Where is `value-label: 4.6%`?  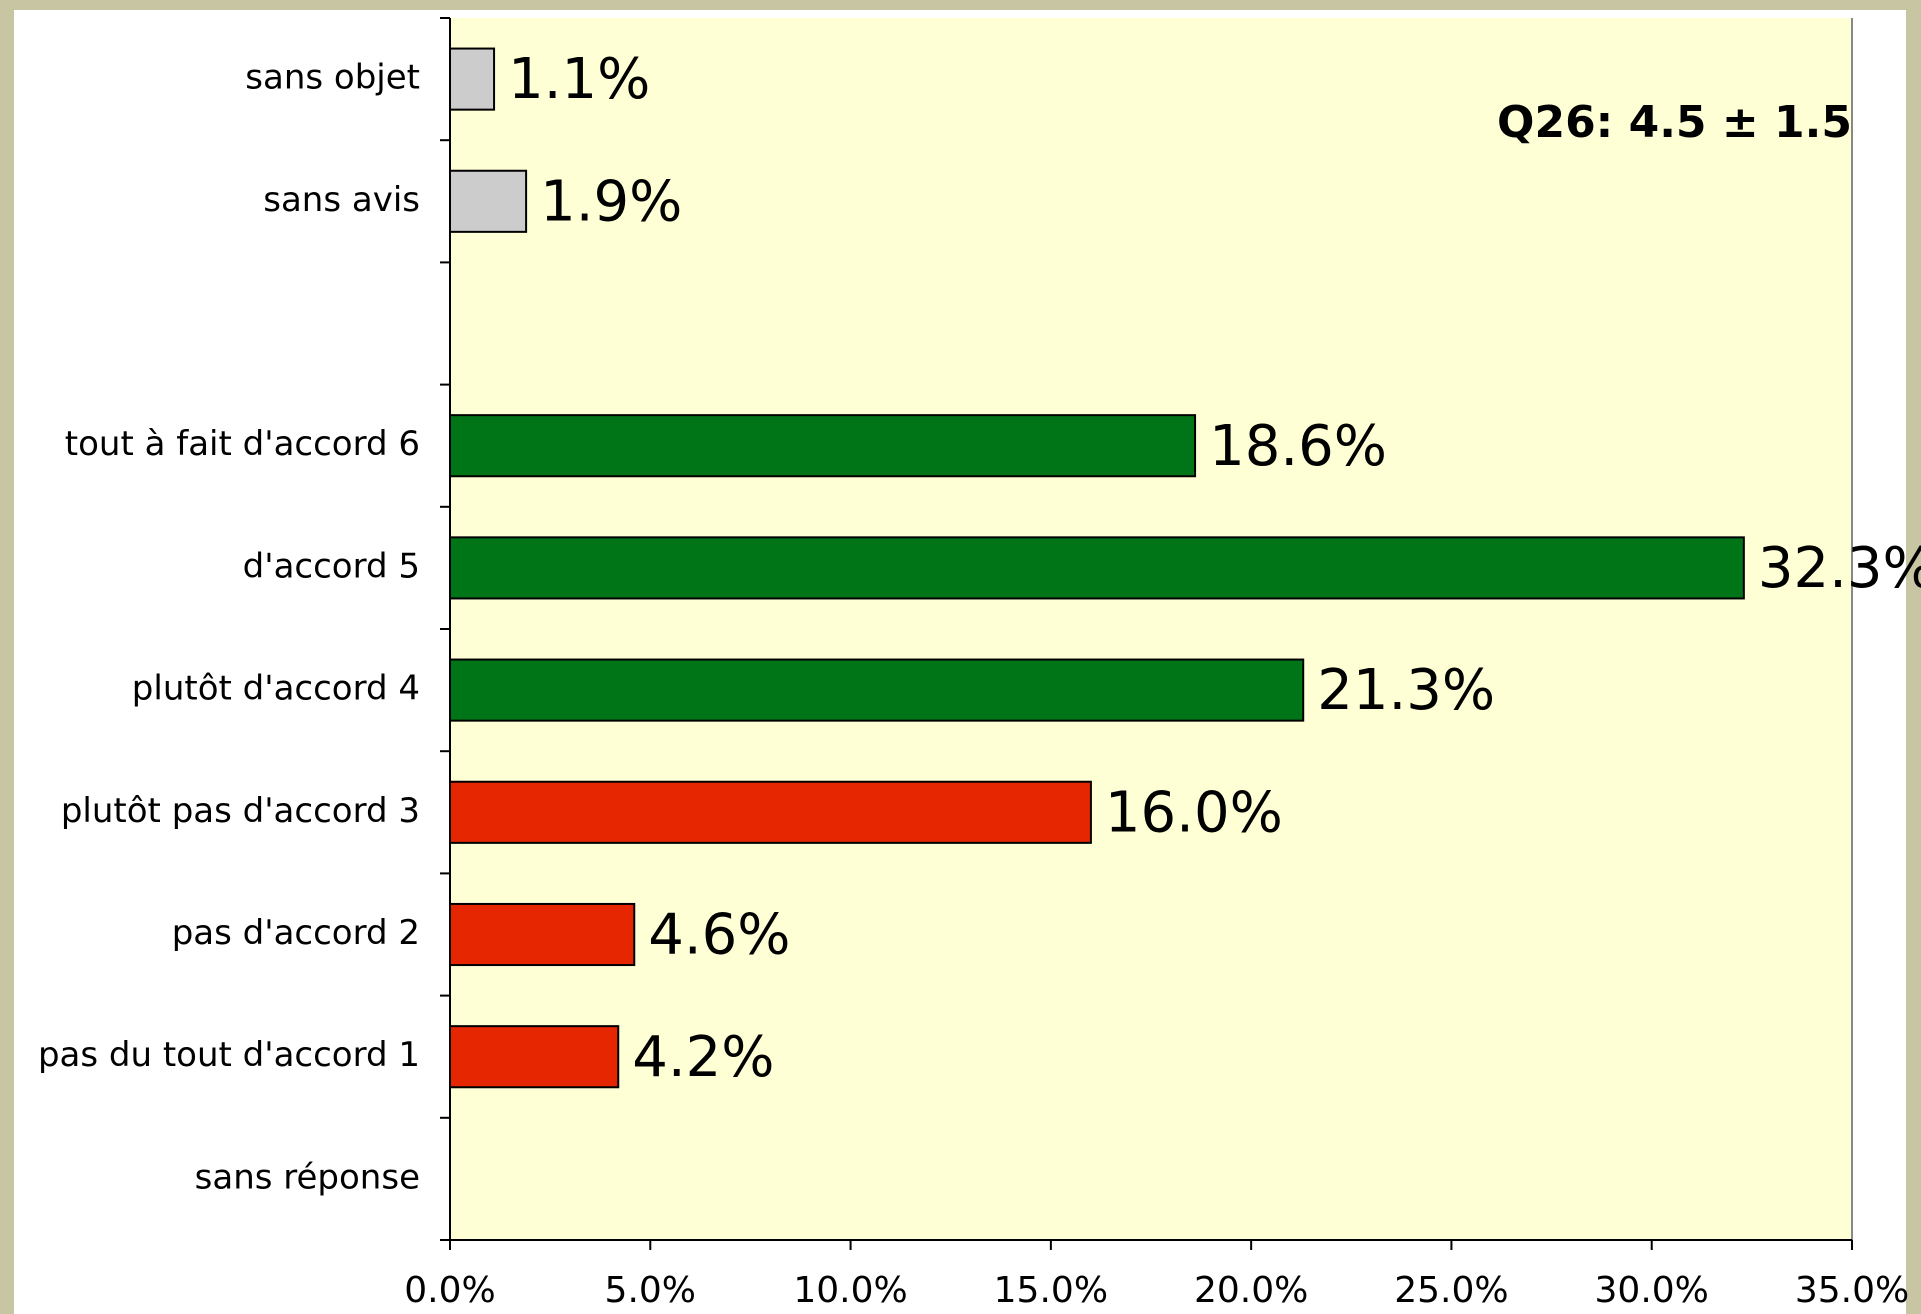
value-label: 4.6% is located at coordinates (719, 935).